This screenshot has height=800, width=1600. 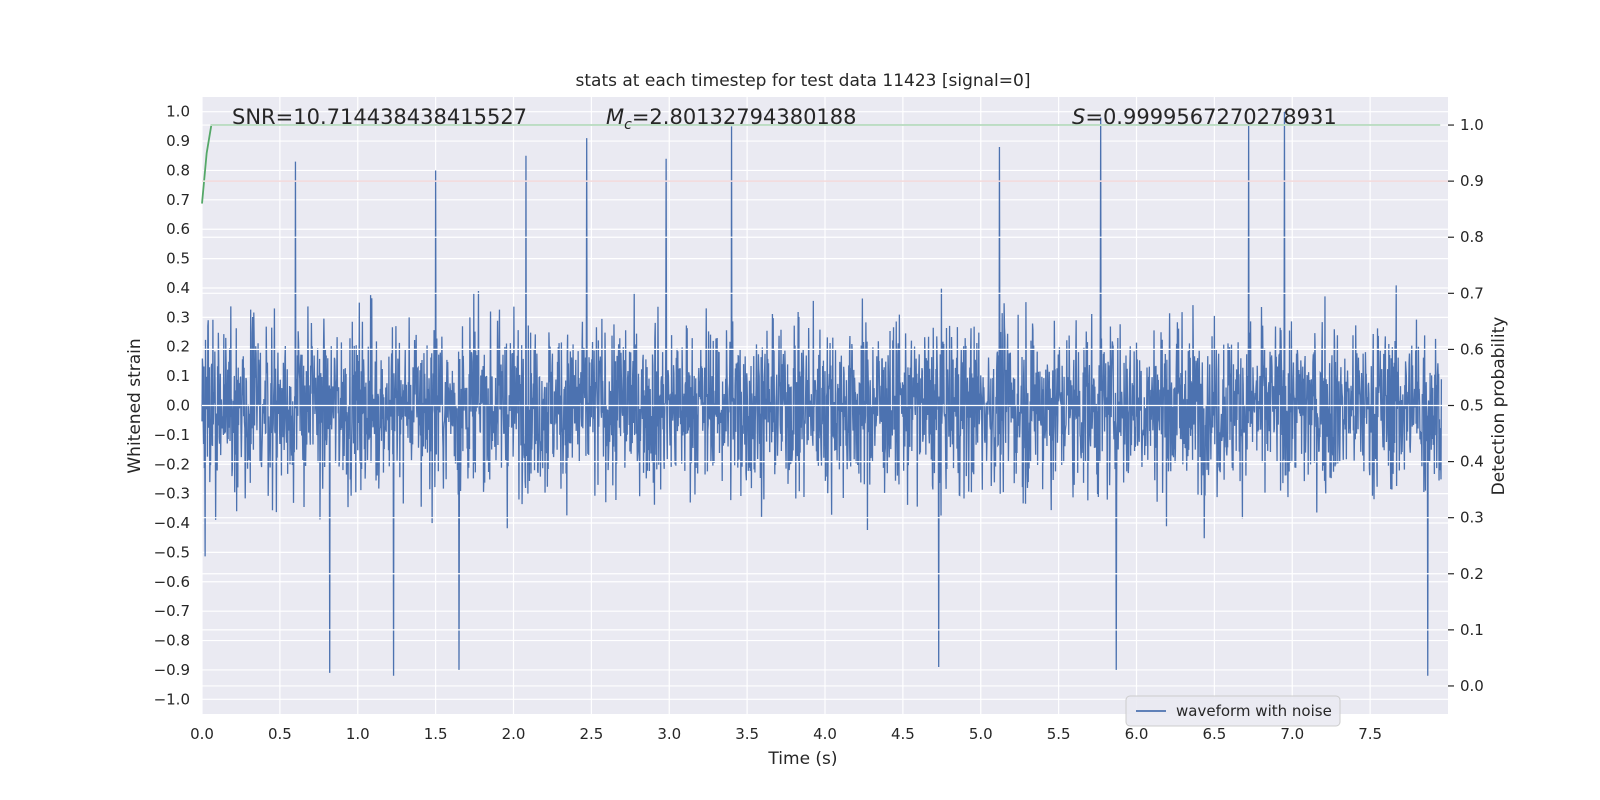 I want to click on legend: waveform with noise, so click(x=1233, y=711).